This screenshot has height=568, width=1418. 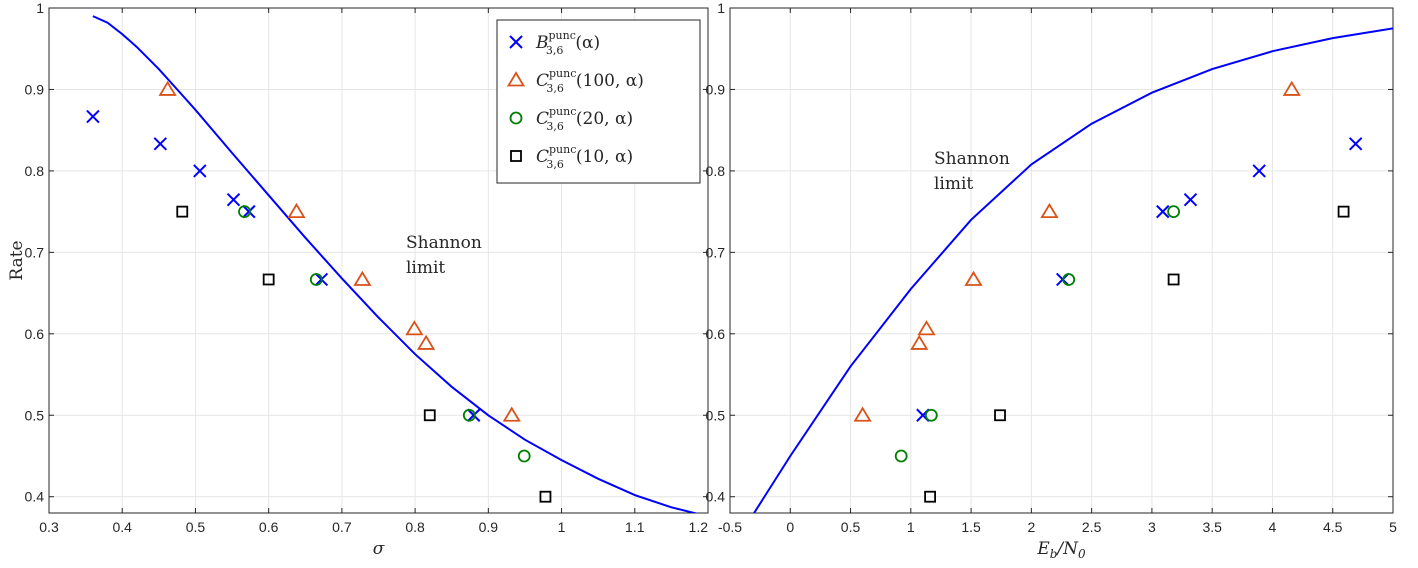 I want to click on right-point-x-4-stroke-b, so click(x=1259, y=171).